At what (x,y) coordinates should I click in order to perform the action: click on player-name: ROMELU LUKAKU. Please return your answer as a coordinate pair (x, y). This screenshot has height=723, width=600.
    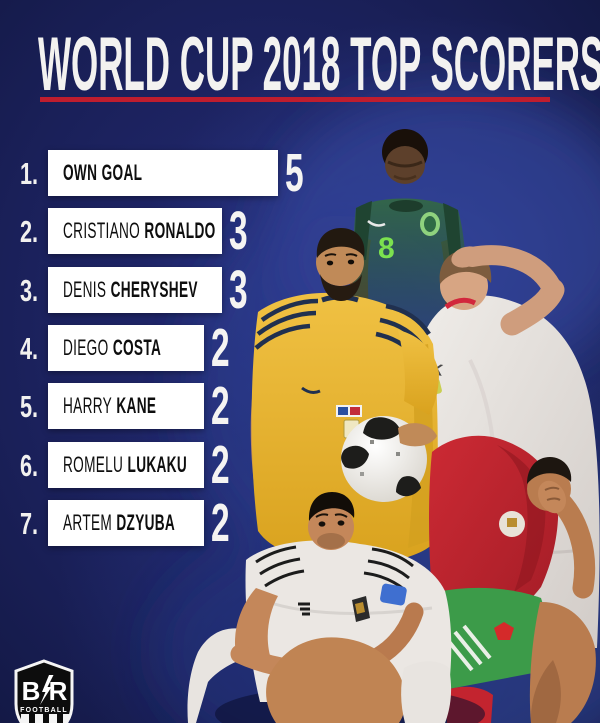
    Looking at the image, I should click on (125, 464).